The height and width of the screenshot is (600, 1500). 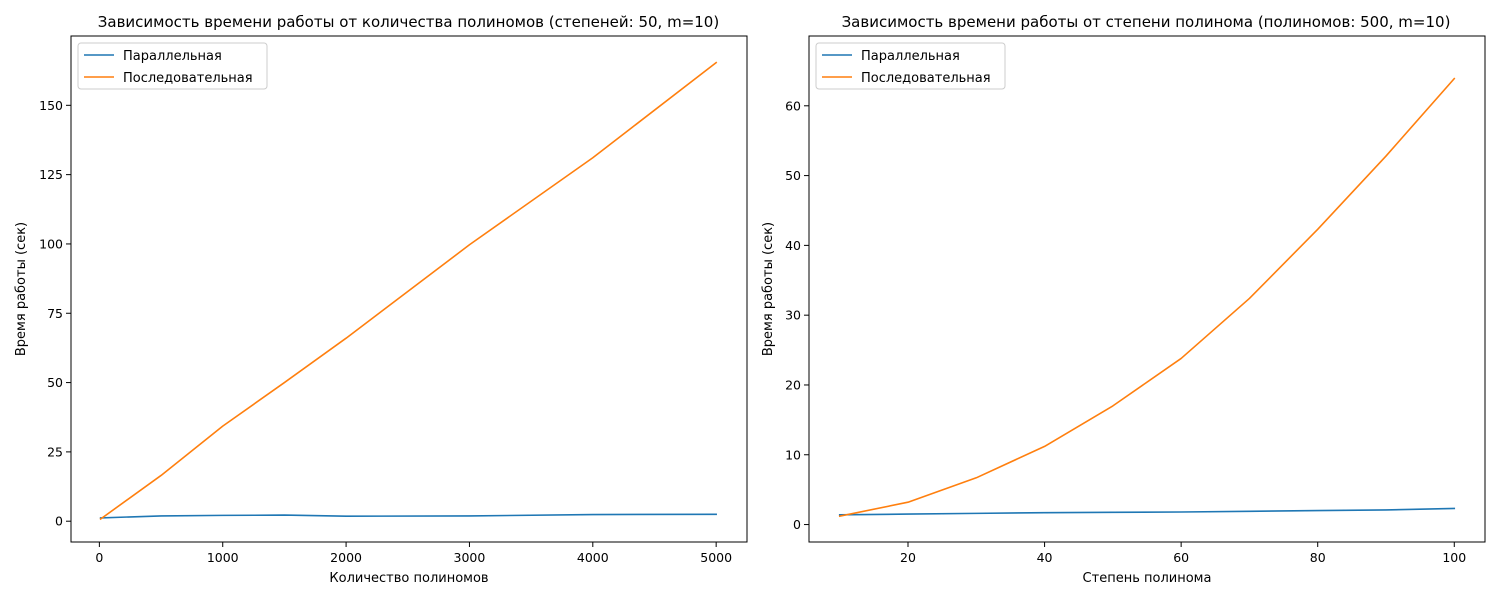 I want to click on x-tick-label-4000: 4000, so click(x=593, y=557).